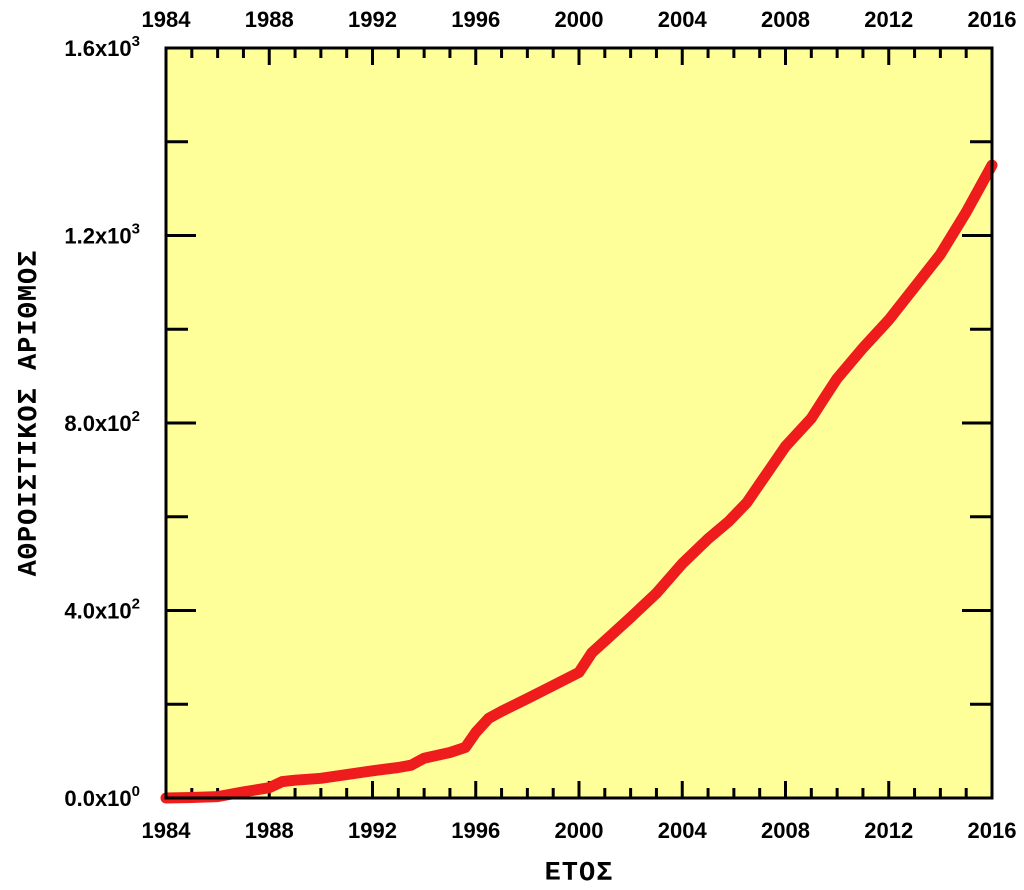 This screenshot has width=1024, height=890. I want to click on x-tick-label-top: 2000, so click(579, 19).